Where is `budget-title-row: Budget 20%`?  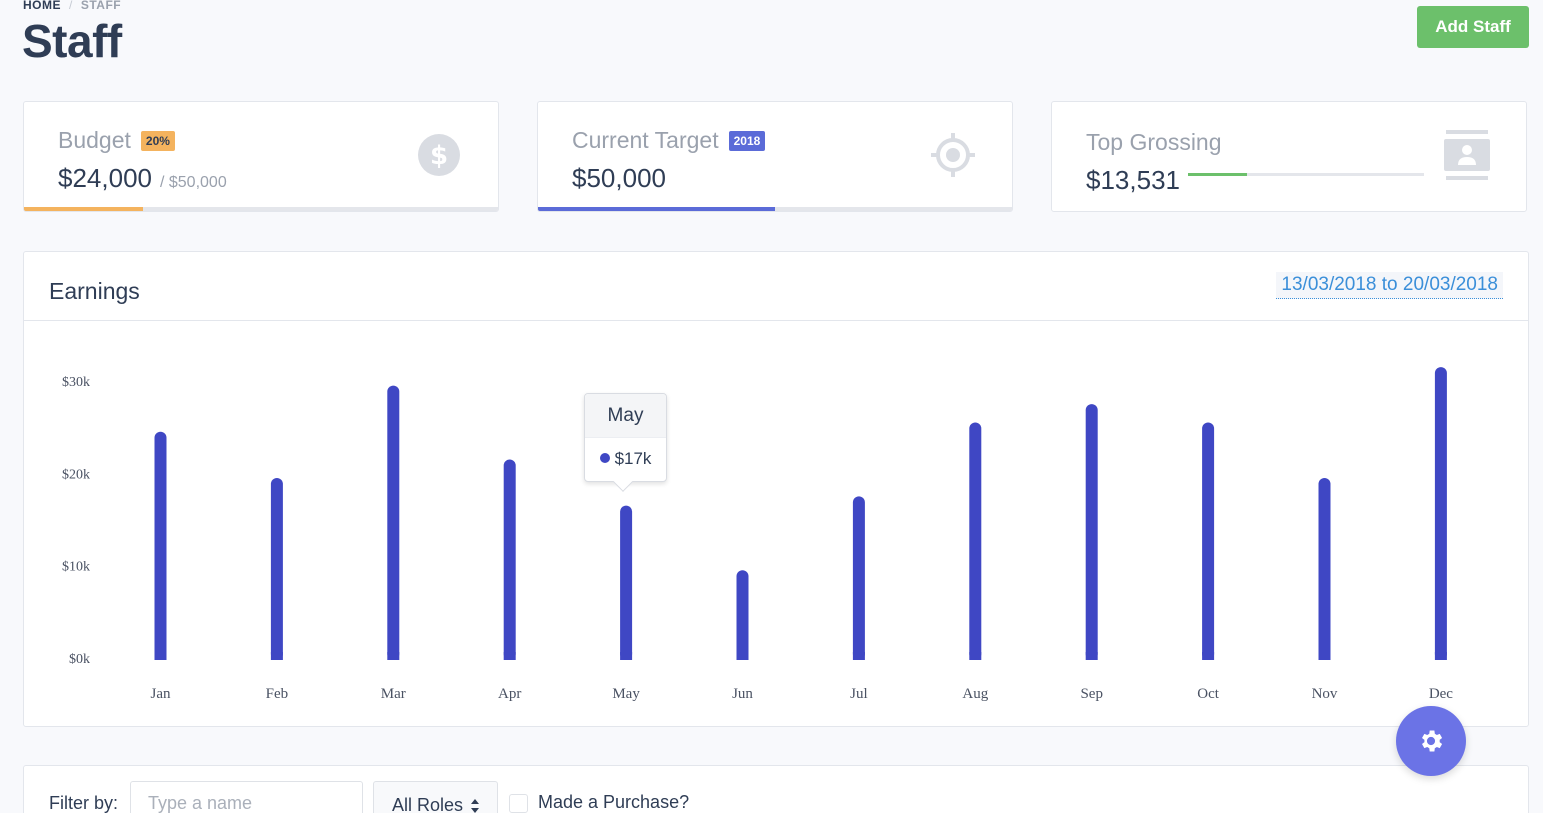 budget-title-row: Budget 20% is located at coordinates (116, 140).